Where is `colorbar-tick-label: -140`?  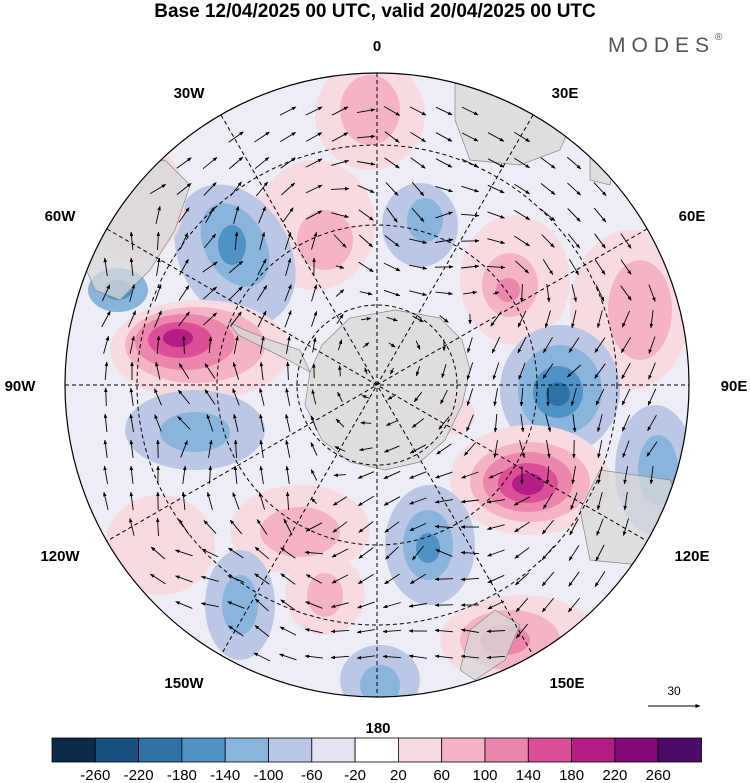
colorbar-tick-label: -140 is located at coordinates (225, 775).